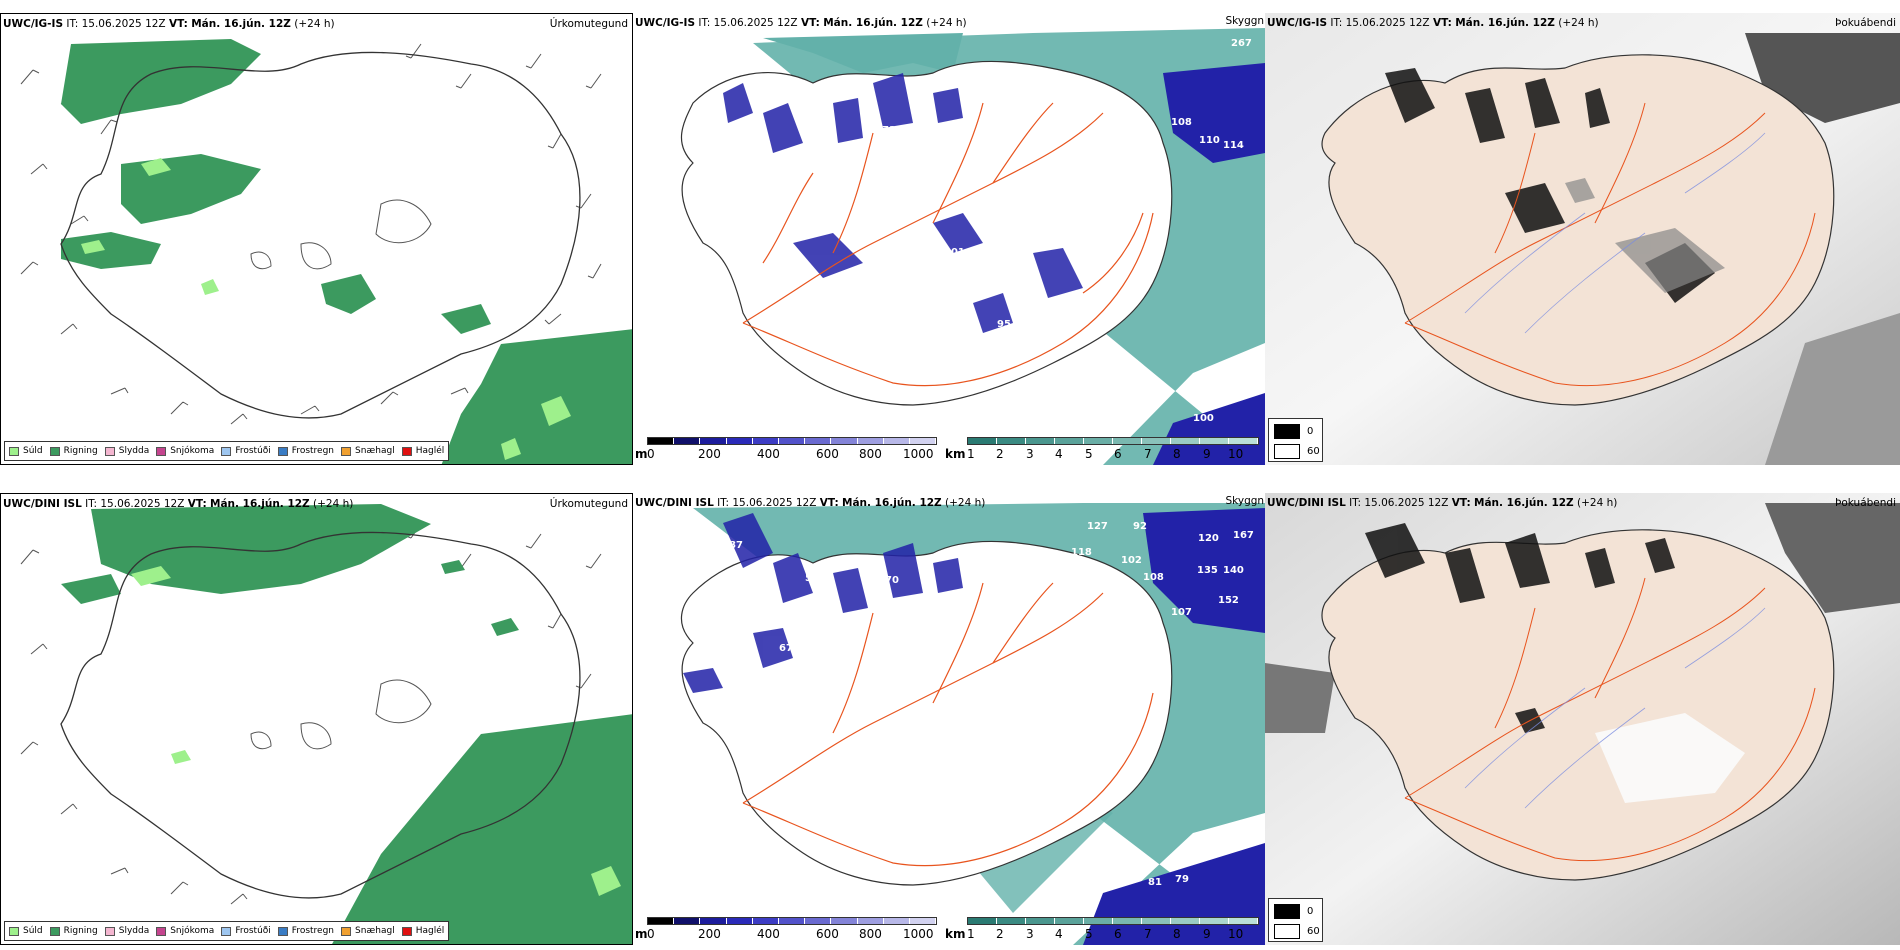 This screenshot has width=1900, height=950. What do you see at coordinates (955, 934) in the screenshot?
I see `colorbar-km-unit: km` at bounding box center [955, 934].